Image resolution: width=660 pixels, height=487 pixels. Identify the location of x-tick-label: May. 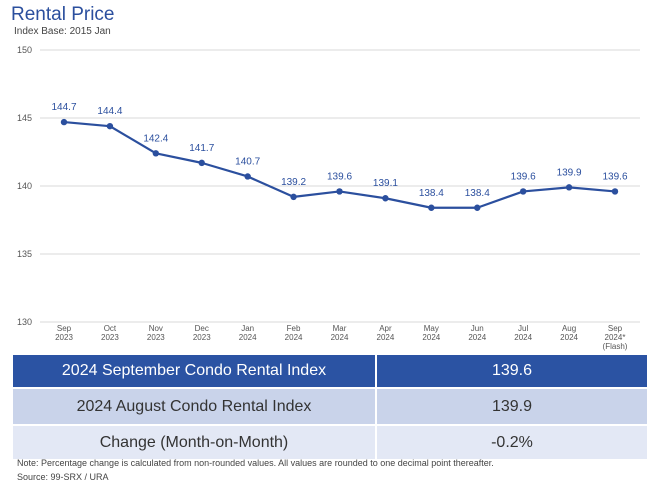
(431, 328).